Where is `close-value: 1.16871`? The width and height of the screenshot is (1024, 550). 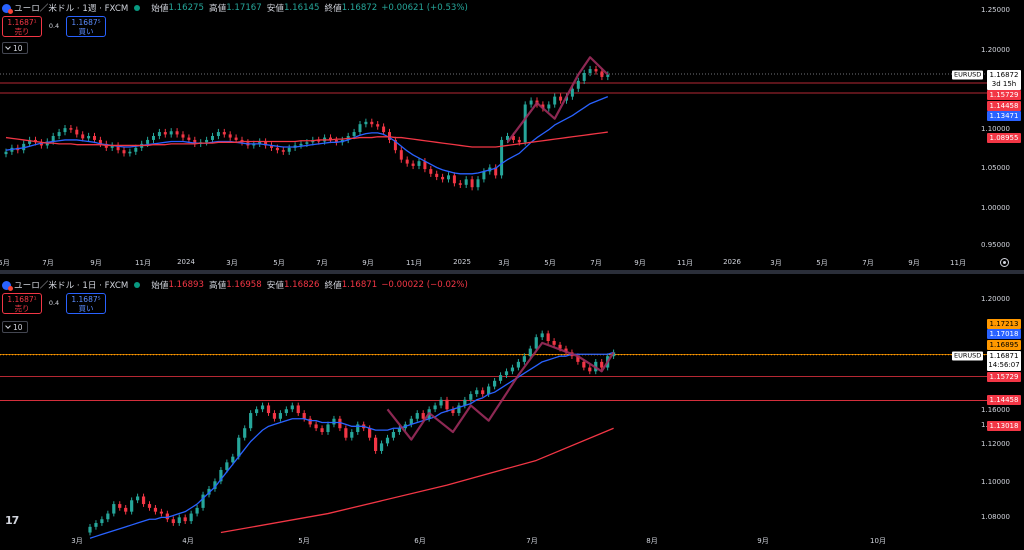 close-value: 1.16871 is located at coordinates (359, 285).